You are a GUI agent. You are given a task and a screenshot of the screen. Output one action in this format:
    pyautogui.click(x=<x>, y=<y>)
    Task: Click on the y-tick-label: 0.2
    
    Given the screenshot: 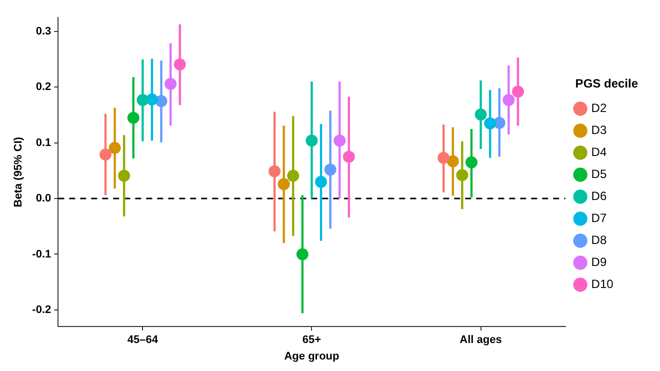 What is the action you would take?
    pyautogui.click(x=44, y=87)
    